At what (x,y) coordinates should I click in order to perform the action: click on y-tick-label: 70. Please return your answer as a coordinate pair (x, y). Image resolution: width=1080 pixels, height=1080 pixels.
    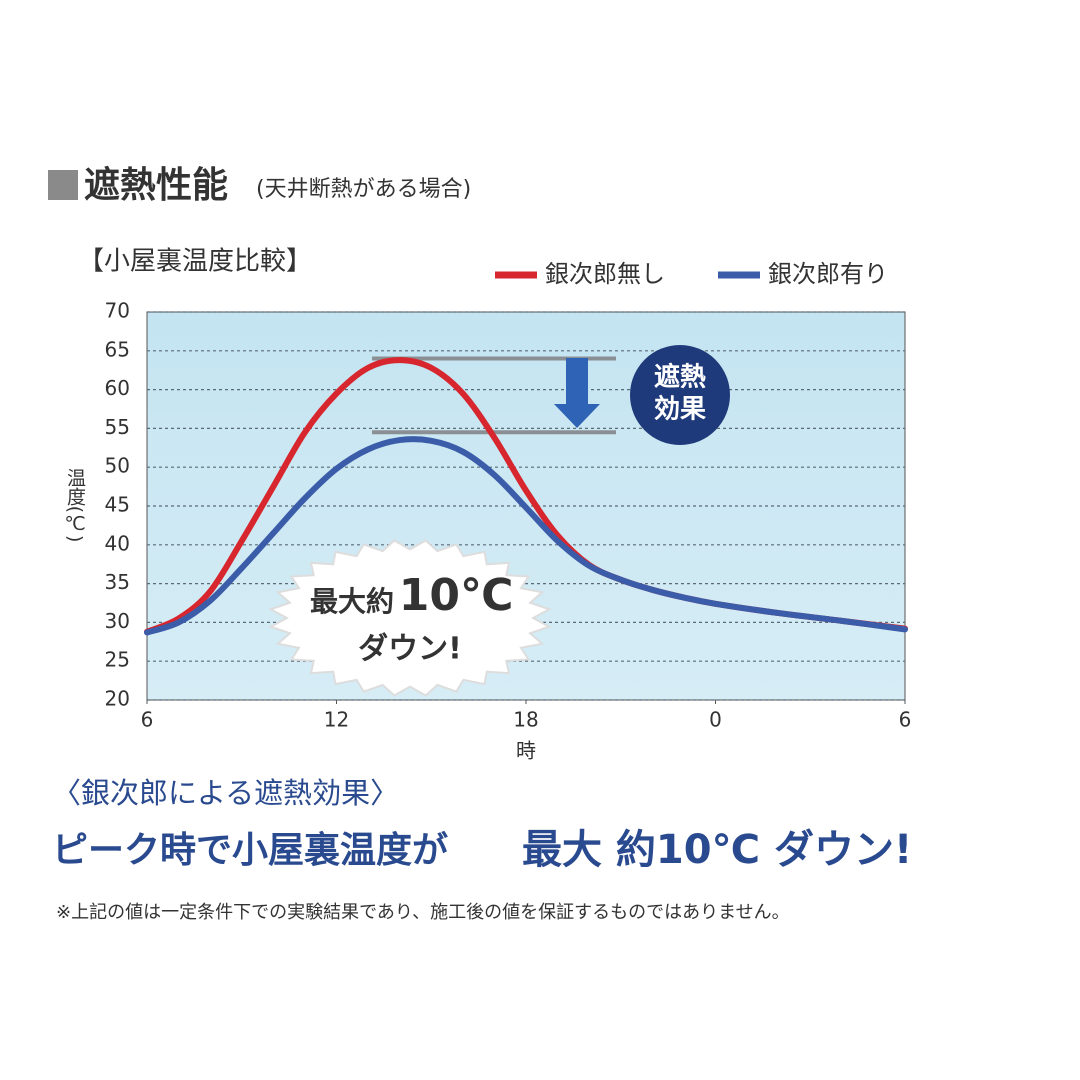
    Looking at the image, I should click on (117, 311).